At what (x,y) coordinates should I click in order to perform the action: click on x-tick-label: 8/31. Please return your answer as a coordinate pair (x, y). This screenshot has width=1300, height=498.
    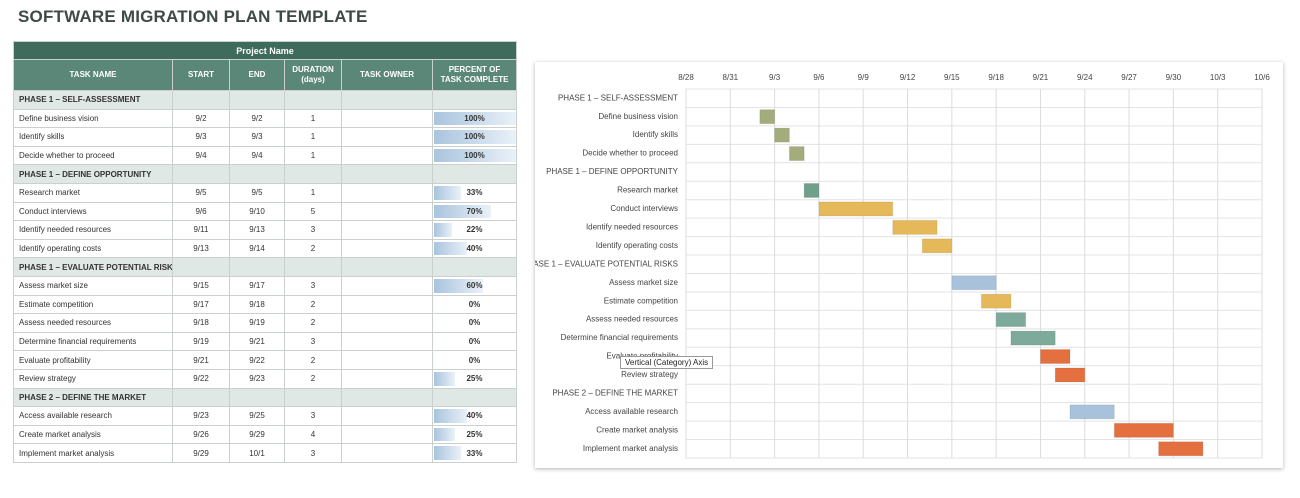
    Looking at the image, I should click on (731, 77).